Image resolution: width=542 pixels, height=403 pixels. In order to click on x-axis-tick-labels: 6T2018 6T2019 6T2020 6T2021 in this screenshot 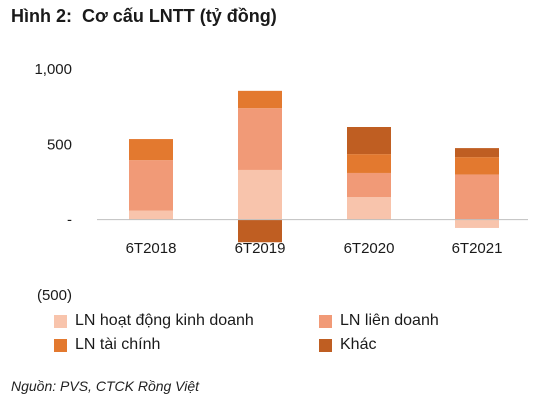, I will do `click(314, 248)`.